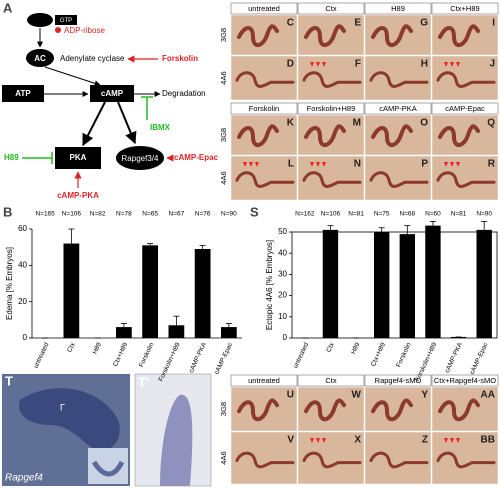 This screenshot has width=500, height=488. I want to click on panel-t: T Γ Rapgef4 T', so click(107, 430).